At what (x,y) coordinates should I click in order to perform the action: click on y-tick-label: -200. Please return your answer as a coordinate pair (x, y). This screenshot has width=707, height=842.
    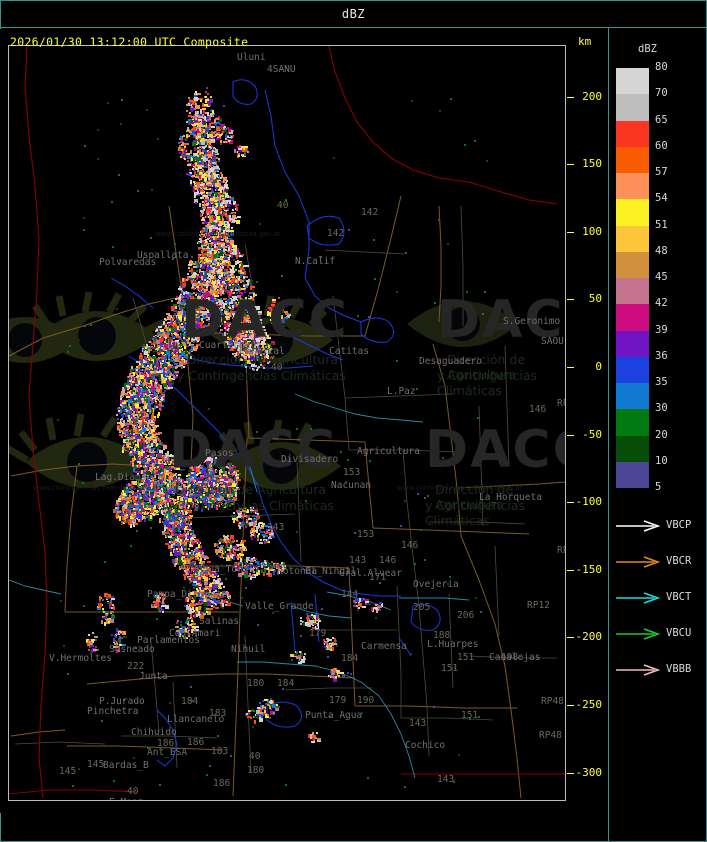
    Looking at the image, I should click on (589, 637).